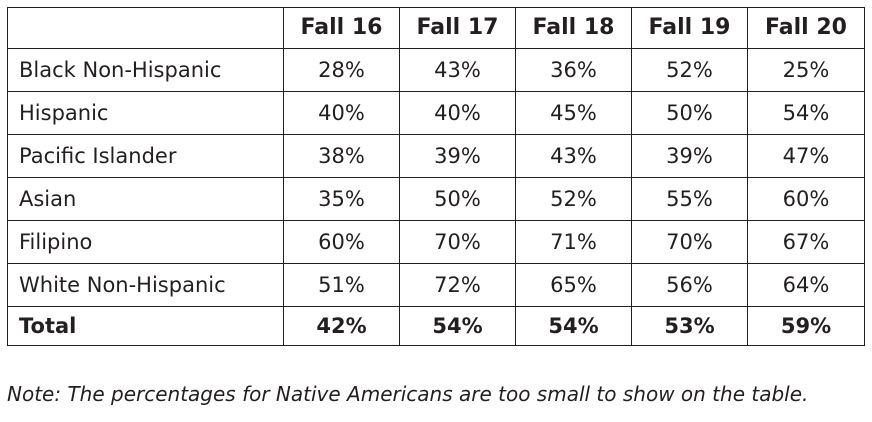  Describe the element at coordinates (806, 28) in the screenshot. I see `column-header-fall-20: Fall 20` at that location.